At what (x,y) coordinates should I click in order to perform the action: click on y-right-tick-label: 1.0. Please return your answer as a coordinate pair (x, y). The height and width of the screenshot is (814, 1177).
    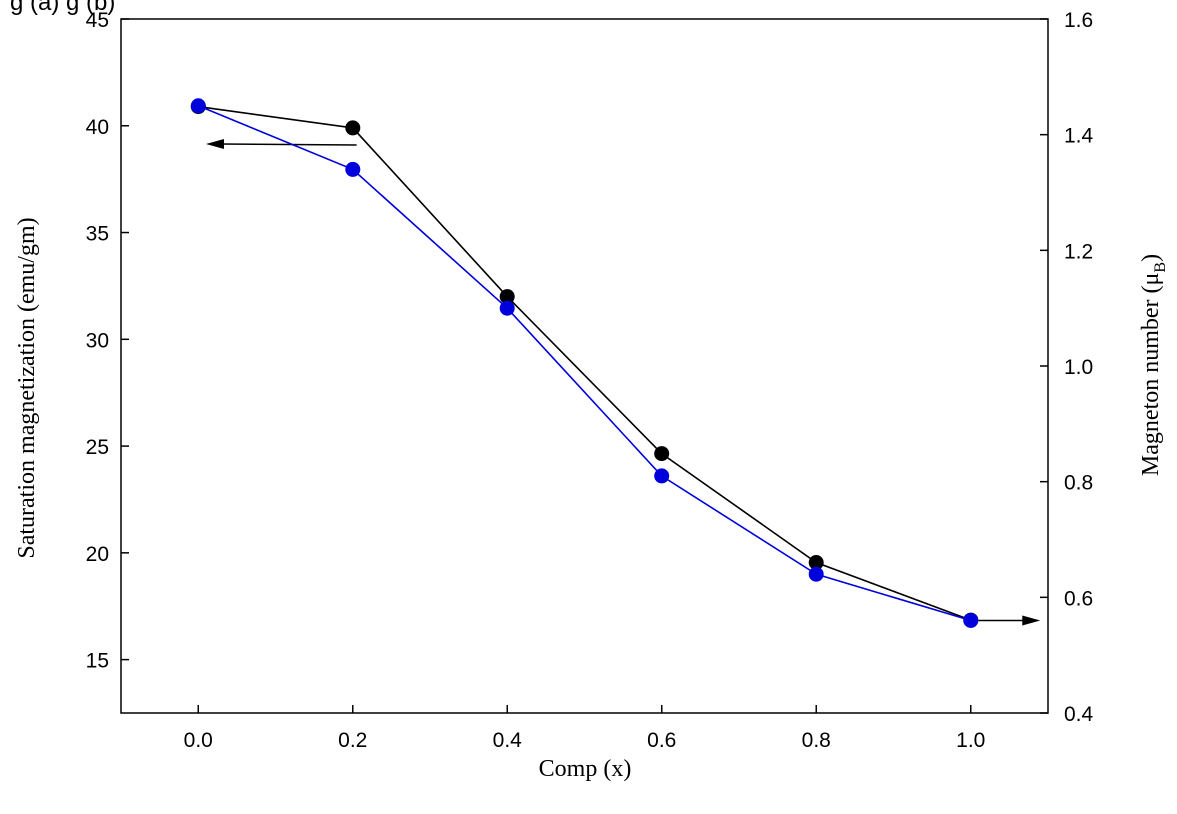
    Looking at the image, I should click on (1078, 367).